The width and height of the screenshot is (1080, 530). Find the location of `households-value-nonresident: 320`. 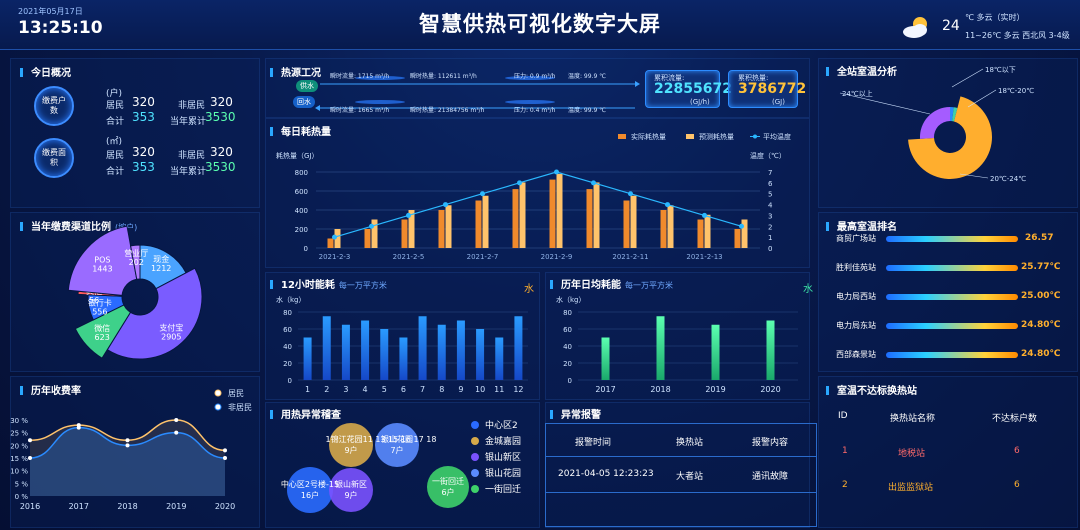

households-value-nonresident: 320 is located at coordinates (221, 102).